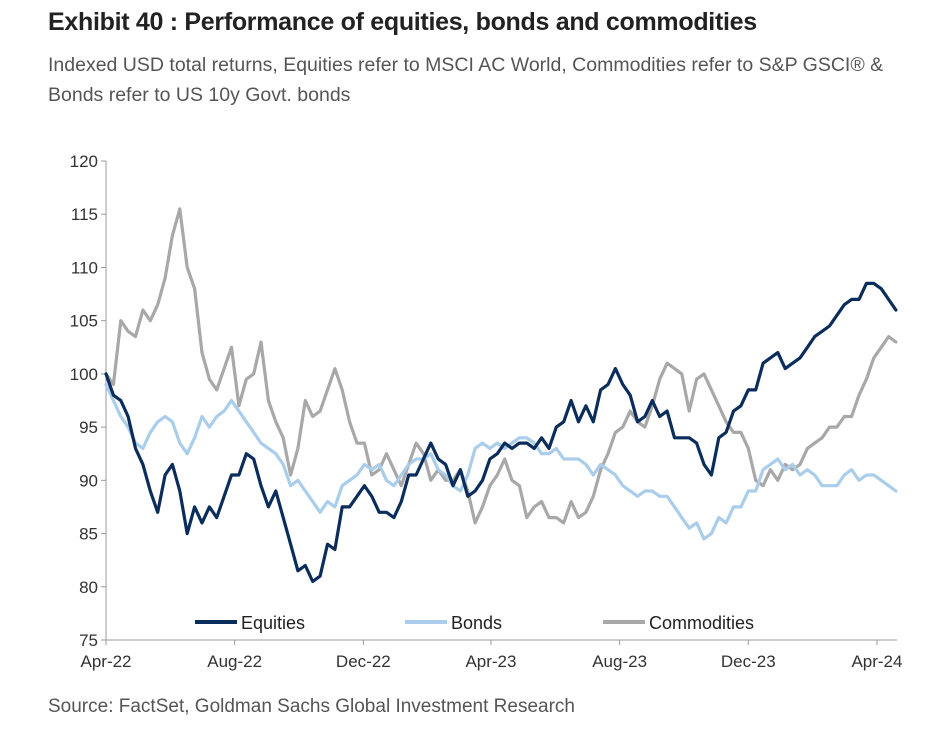 This screenshot has height=736, width=927. I want to click on x-tick-label: Apr-22, so click(105, 661).